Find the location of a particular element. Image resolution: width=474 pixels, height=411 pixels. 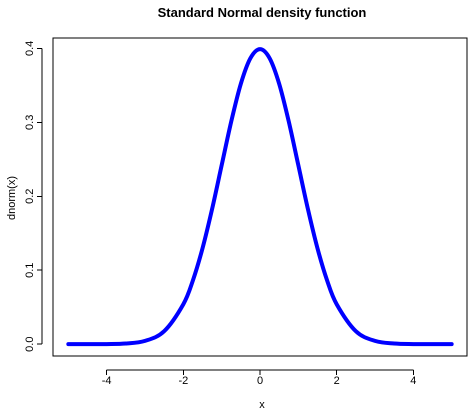

y-axis: 0.0 0.1 0.2 0.3 0.4 is located at coordinates (33, 196).